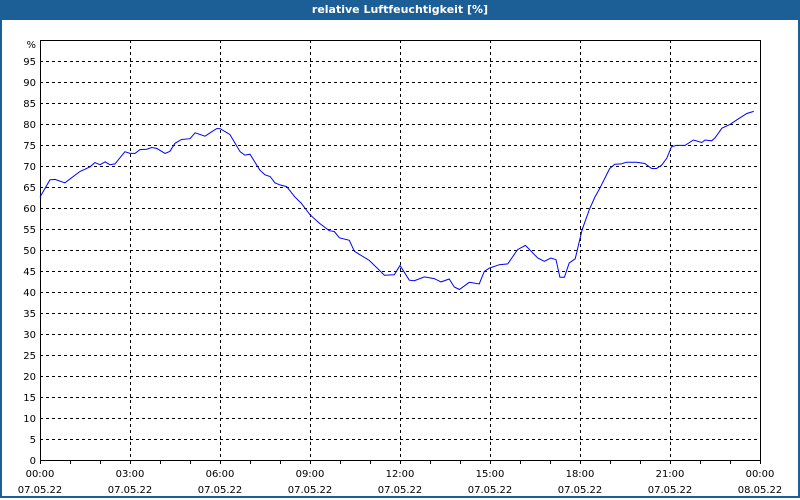 The height and width of the screenshot is (500, 800). I want to click on y-tick-label: 85, so click(29, 104).